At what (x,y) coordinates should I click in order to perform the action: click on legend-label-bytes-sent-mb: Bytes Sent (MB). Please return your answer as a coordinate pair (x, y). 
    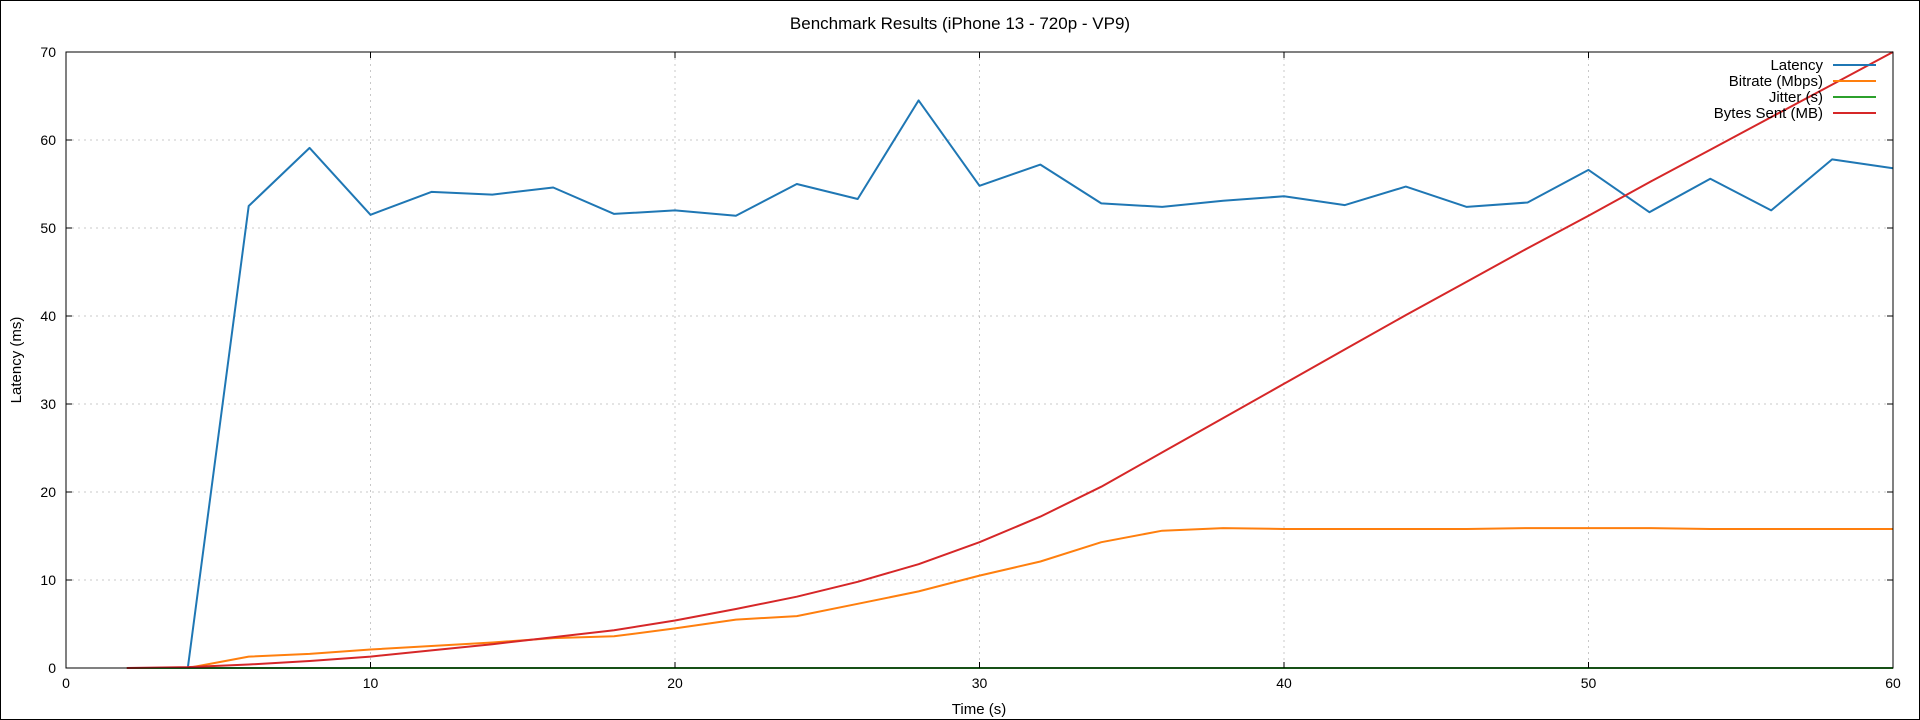
    Looking at the image, I should click on (1768, 113).